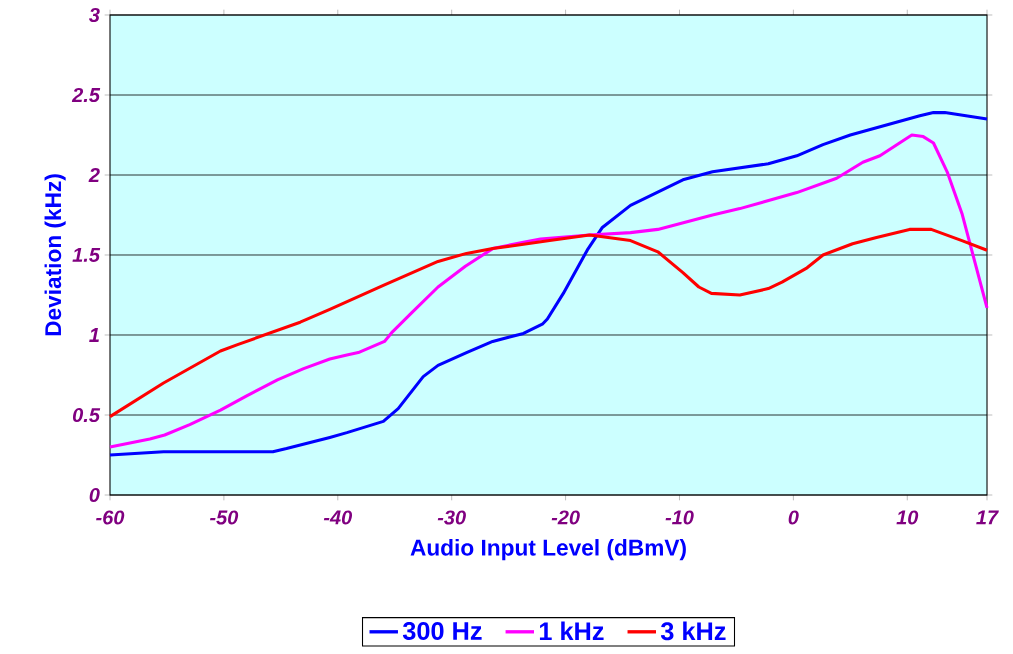 This screenshot has height=654, width=1013. Describe the element at coordinates (793, 517) in the screenshot. I see `x-tick-label: 0` at that location.